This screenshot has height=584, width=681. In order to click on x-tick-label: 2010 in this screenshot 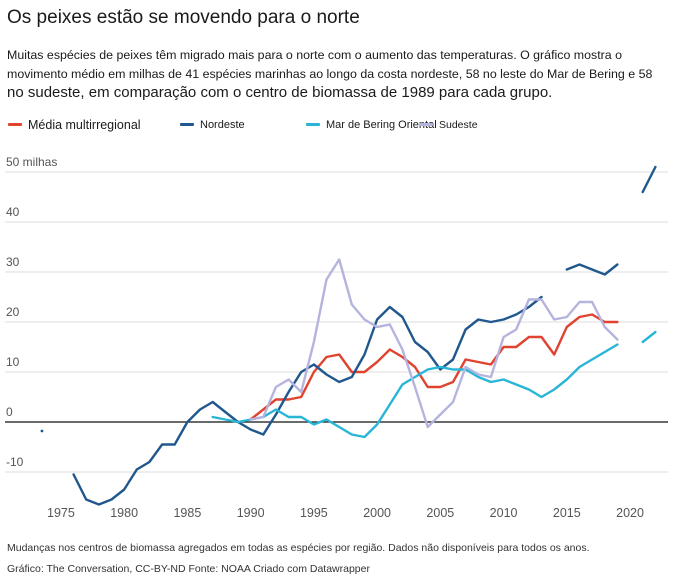, I will do `click(504, 513)`.